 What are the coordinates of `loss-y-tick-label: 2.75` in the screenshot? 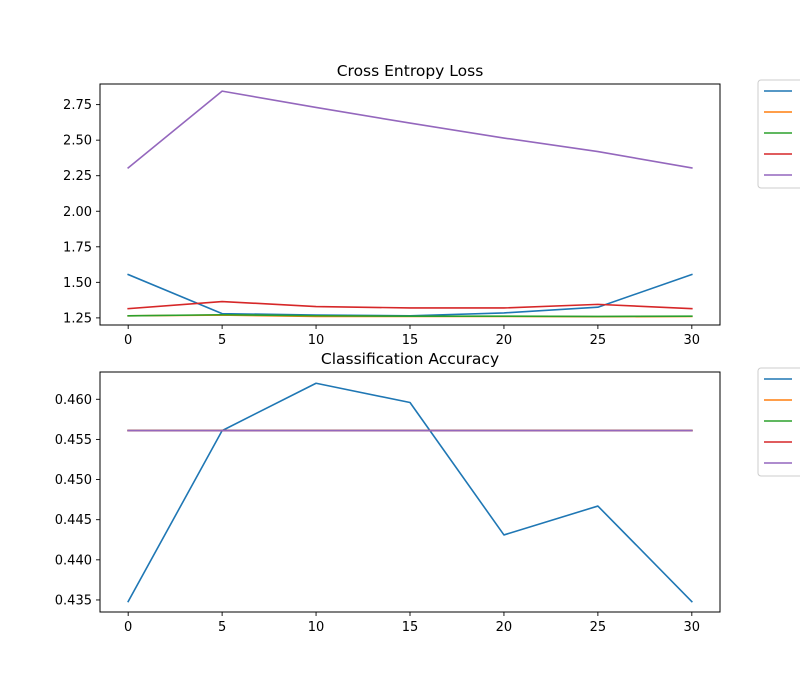 It's located at (77, 105).